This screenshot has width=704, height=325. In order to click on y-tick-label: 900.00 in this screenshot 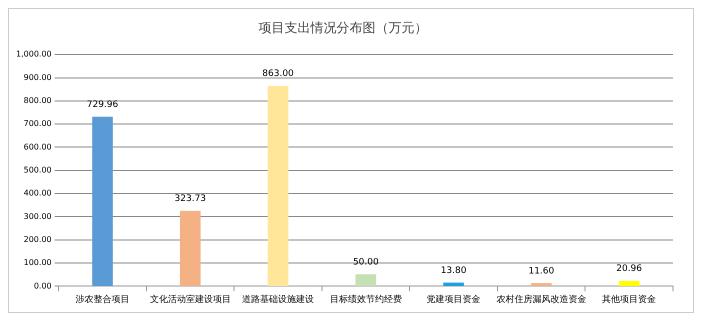, I will do `click(38, 77)`.